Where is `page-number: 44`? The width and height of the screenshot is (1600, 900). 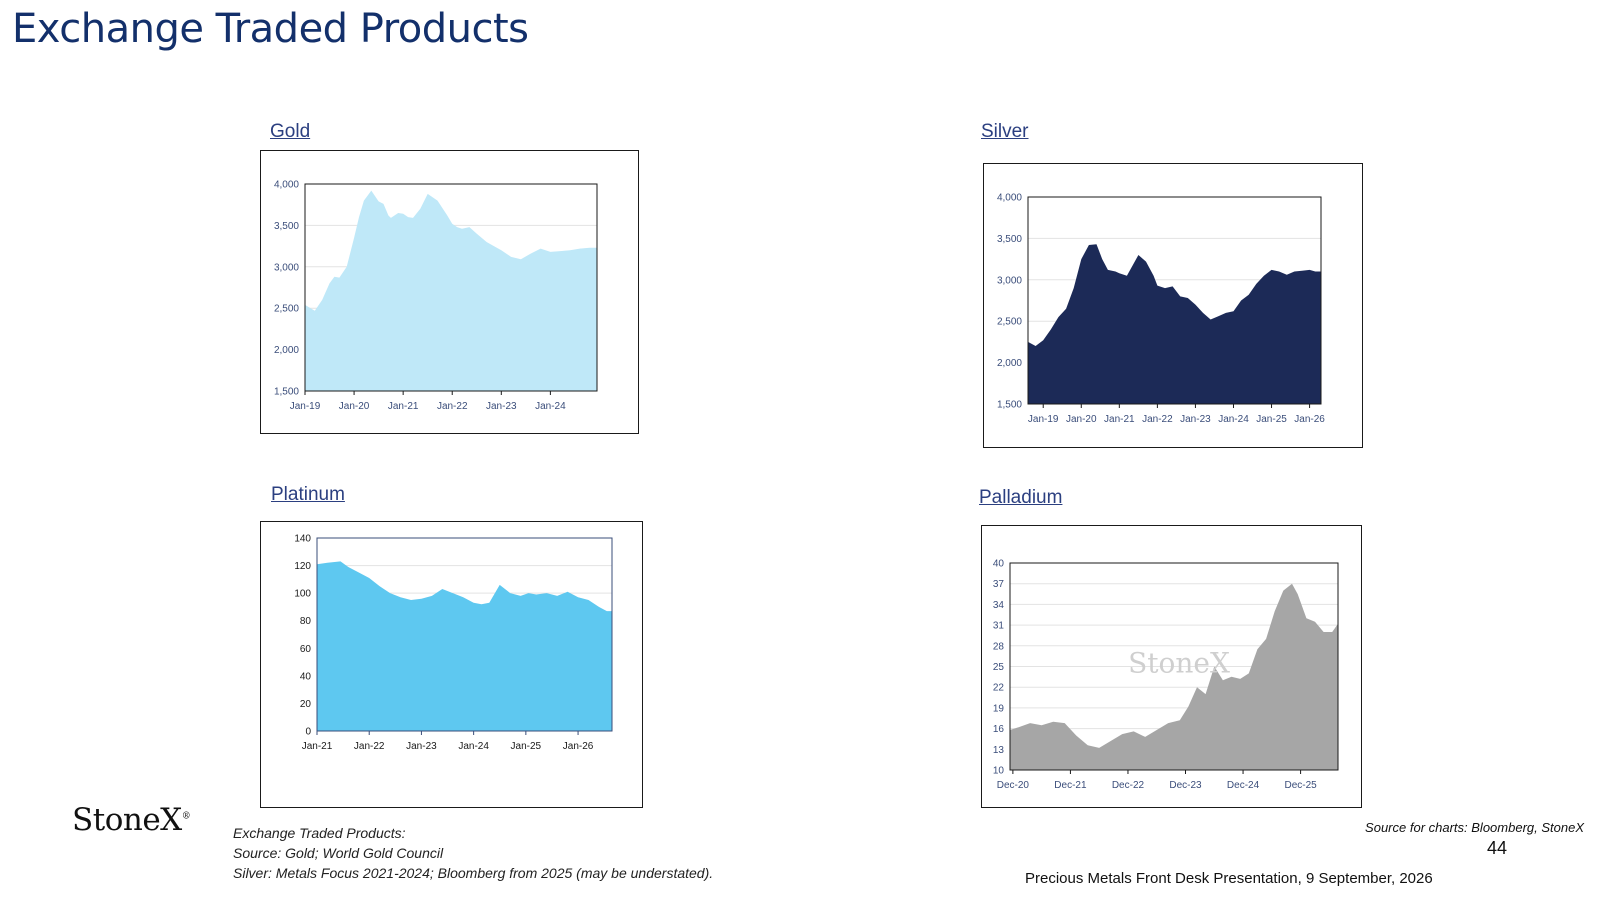 page-number: 44 is located at coordinates (1497, 848).